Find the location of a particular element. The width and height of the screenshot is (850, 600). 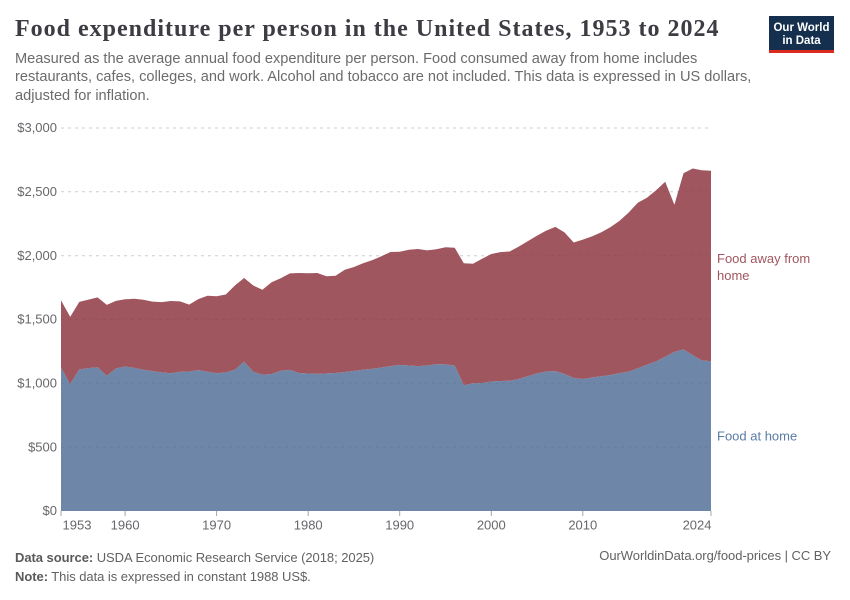

svg-text: $1,000 is located at coordinates (37, 383).